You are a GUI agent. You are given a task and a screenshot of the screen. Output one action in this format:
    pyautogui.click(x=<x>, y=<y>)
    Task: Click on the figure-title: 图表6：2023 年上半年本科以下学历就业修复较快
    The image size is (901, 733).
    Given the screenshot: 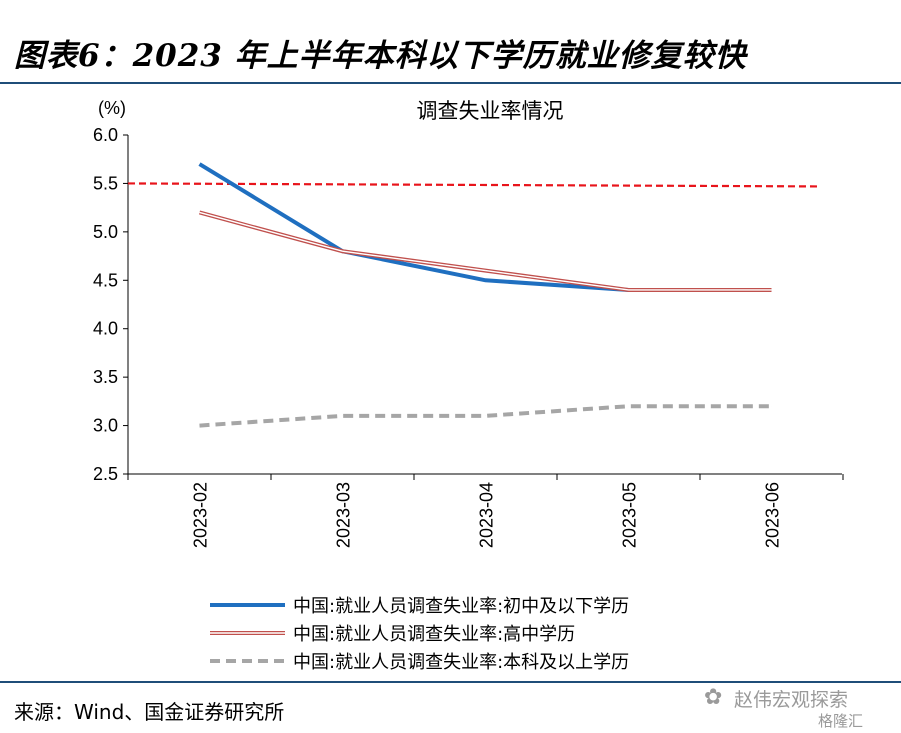 What is the action you would take?
    pyautogui.click(x=380, y=56)
    